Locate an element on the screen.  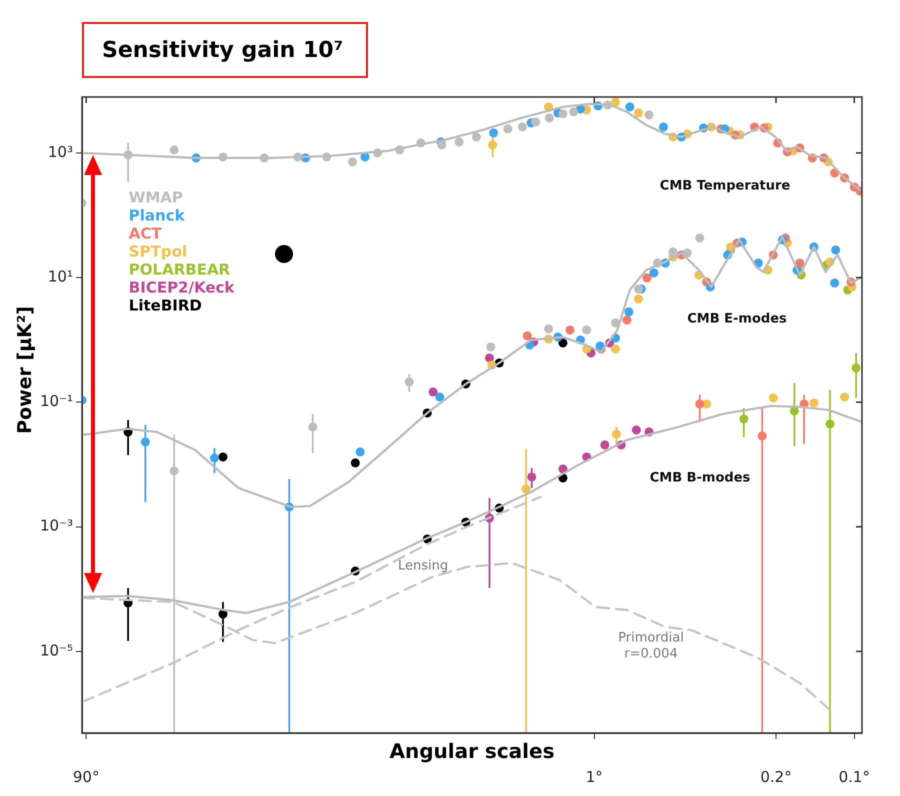
annotation: Primordial r=0.004 is located at coordinates (651, 646).